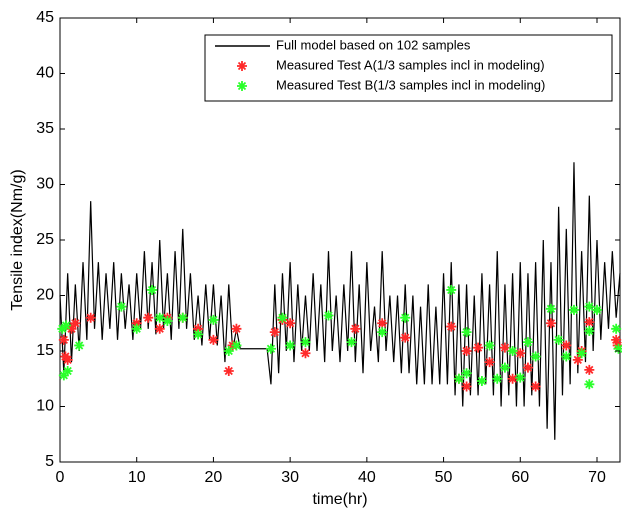 The image size is (622, 511). Describe the element at coordinates (45, 295) in the screenshot. I see `y-tick-label: 20` at that location.